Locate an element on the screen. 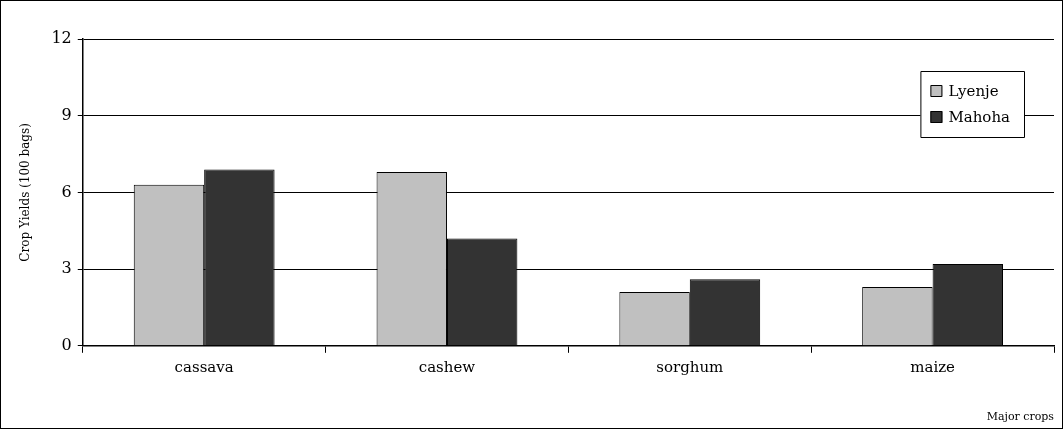 This screenshot has height=429, width=1063. legend-label: Mahoha is located at coordinates (979, 116).